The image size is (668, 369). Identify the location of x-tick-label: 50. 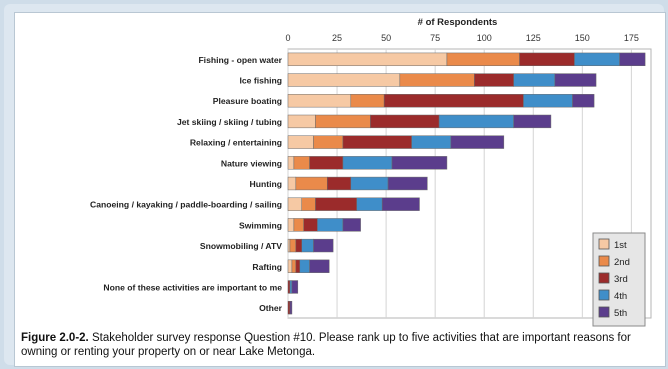
(386, 38).